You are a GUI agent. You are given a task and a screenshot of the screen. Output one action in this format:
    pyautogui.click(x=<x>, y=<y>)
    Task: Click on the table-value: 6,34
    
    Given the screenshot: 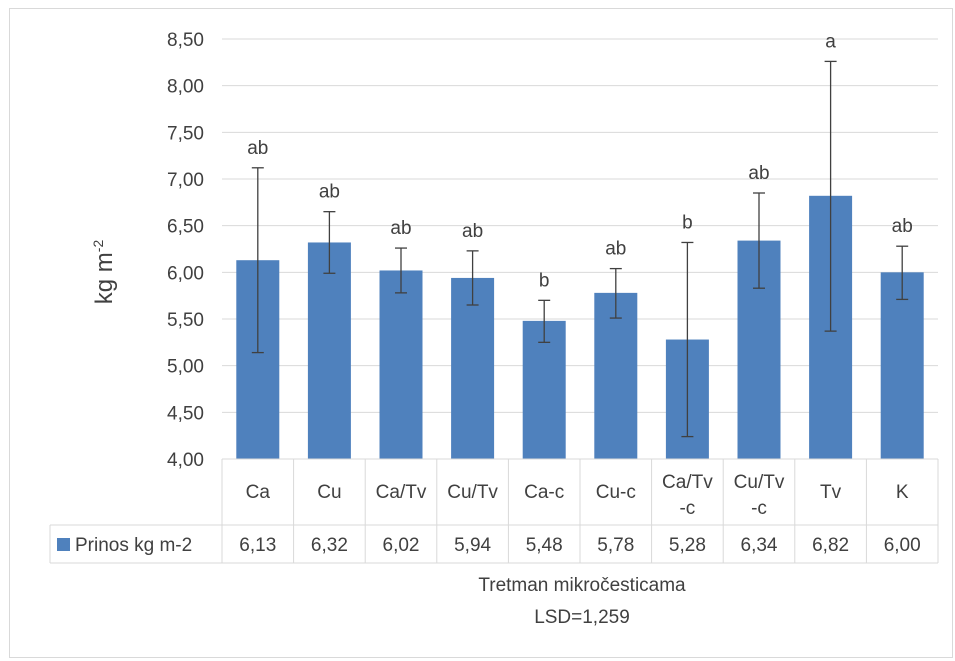 What is the action you would take?
    pyautogui.click(x=759, y=545)
    